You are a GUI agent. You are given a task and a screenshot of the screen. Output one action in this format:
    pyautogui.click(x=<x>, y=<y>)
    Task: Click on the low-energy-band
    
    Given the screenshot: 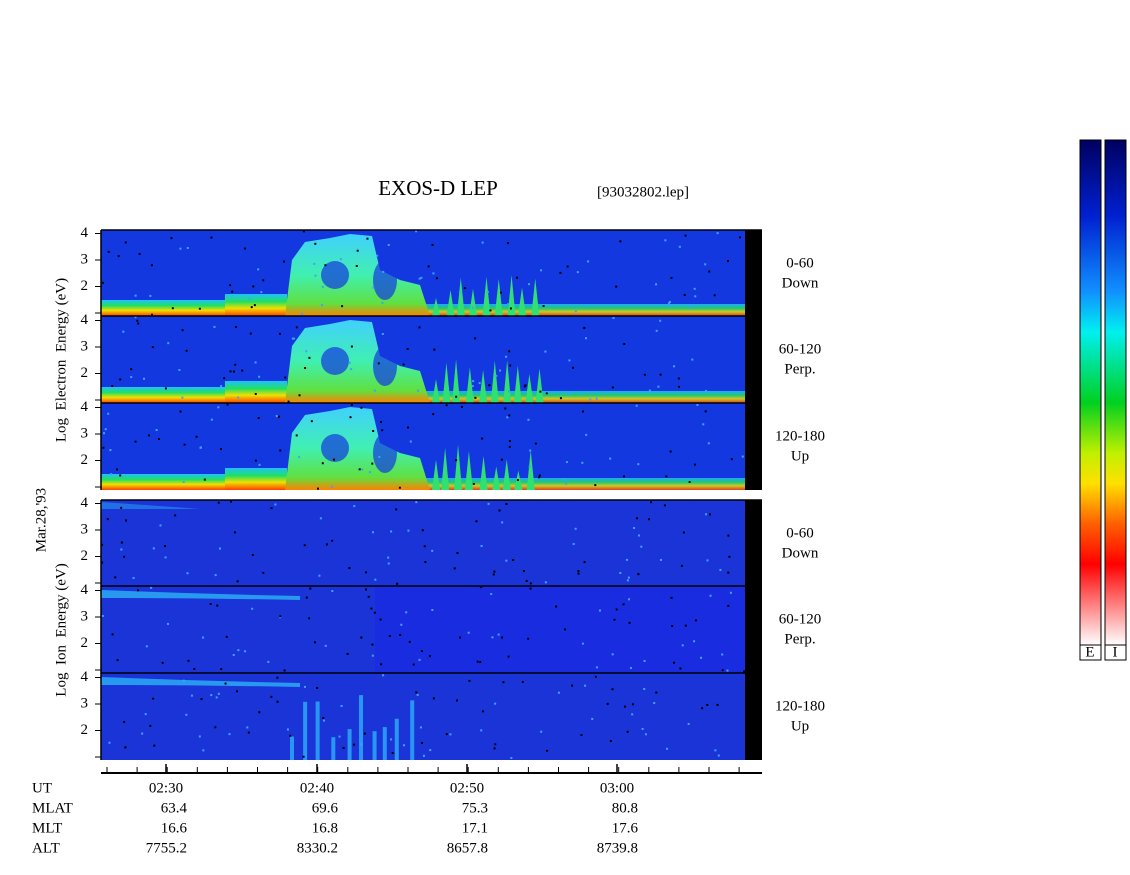 What is the action you would take?
    pyautogui.click(x=256, y=392)
    